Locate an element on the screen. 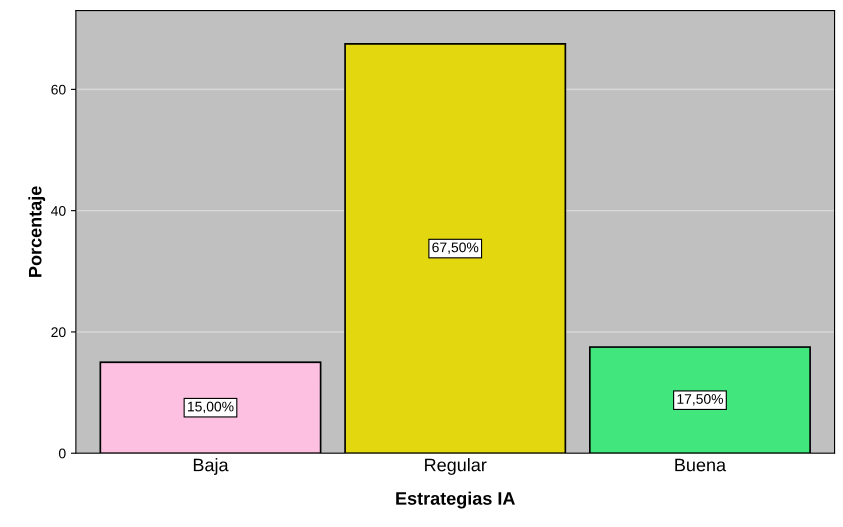 Image resolution: width=843 pixels, height=527 pixels. y-tick-label: 60 is located at coordinates (58, 89).